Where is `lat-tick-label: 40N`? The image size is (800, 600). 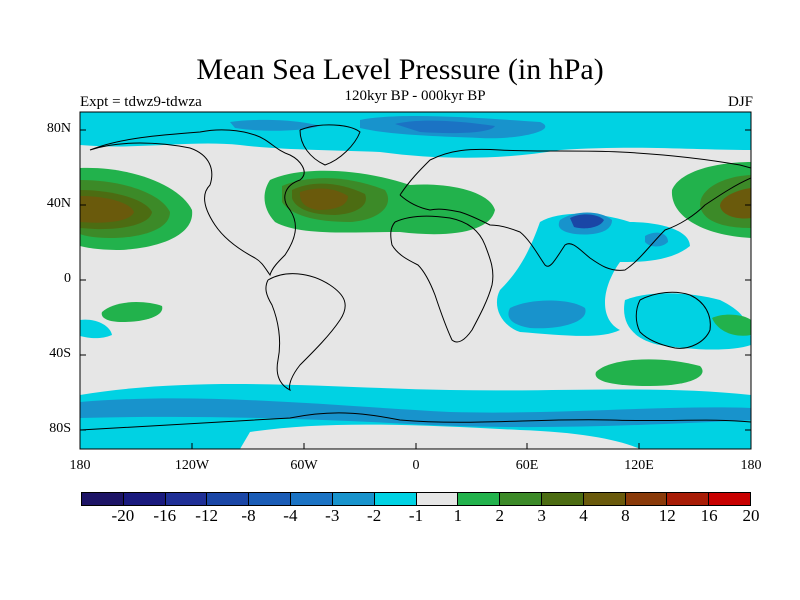
lat-tick-label: 40N is located at coordinates (58, 203).